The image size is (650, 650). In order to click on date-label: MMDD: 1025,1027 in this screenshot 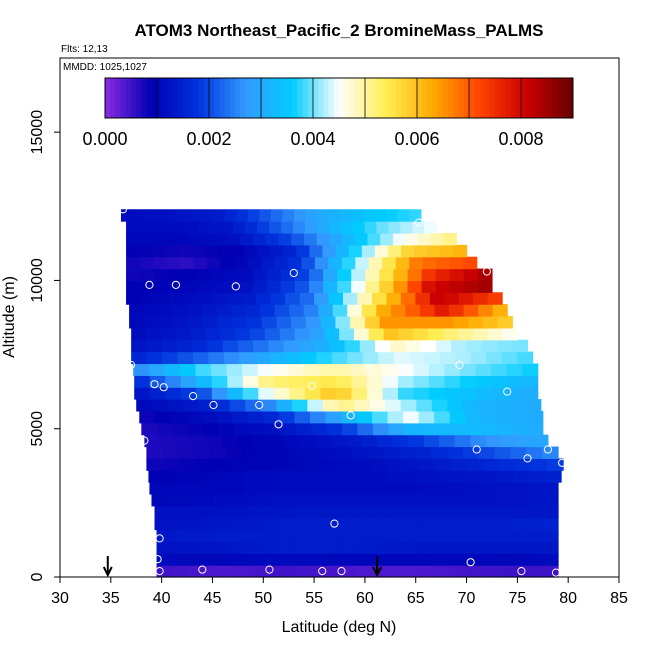, I will do `click(105, 67)`.